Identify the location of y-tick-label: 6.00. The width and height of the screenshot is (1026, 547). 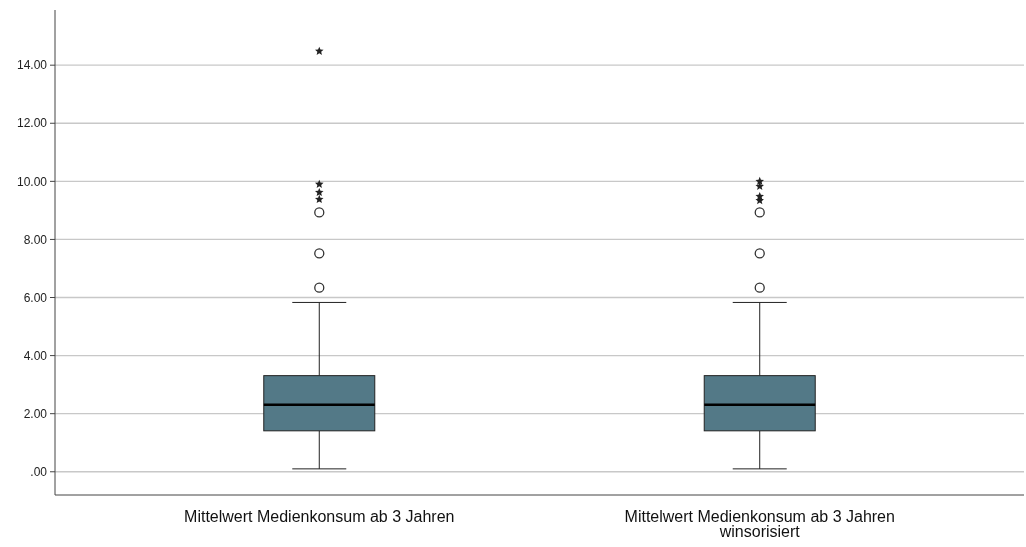
(35, 297).